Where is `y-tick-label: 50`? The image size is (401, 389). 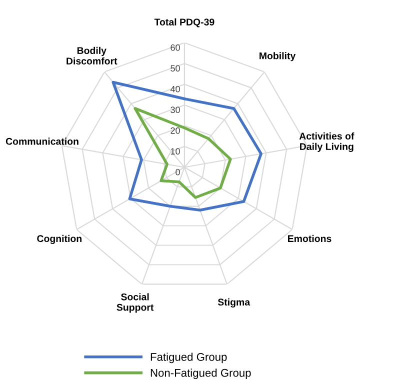 y-tick-label: 50 is located at coordinates (175, 68).